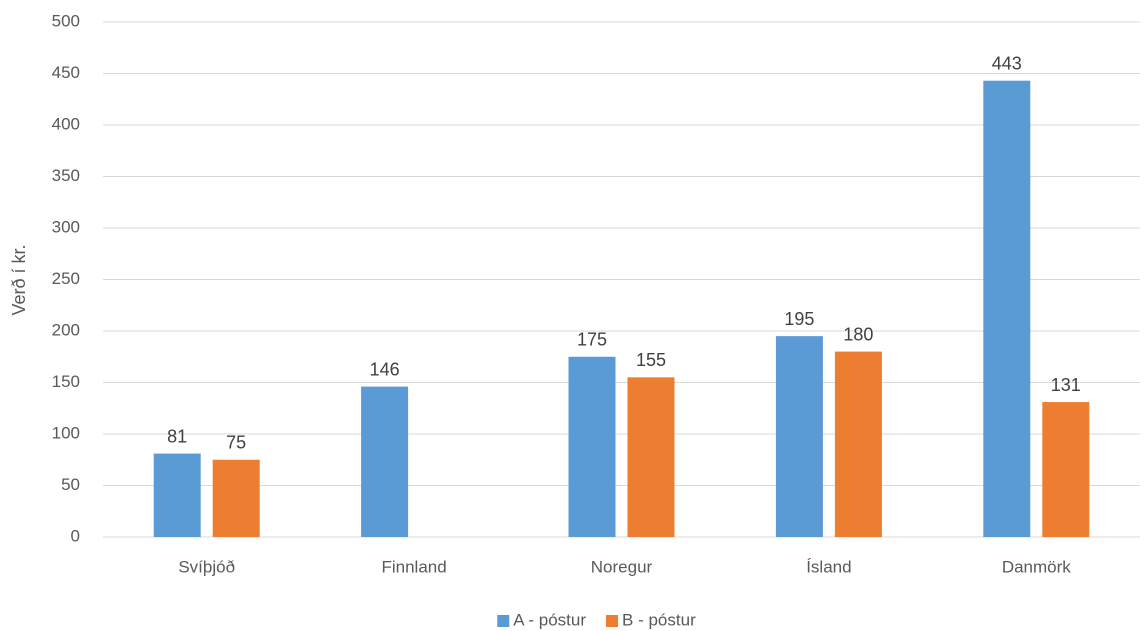 The height and width of the screenshot is (631, 1145). Describe the element at coordinates (66, 278) in the screenshot. I see `y-tick-label: 250` at that location.